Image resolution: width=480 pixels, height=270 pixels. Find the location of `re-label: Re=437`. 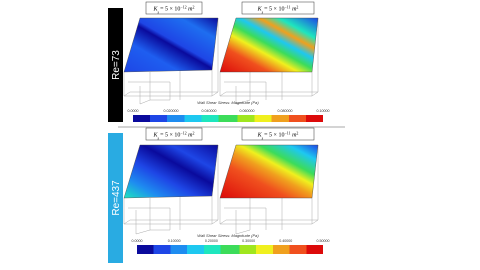

re-label: Re=437 is located at coordinates (116, 198).